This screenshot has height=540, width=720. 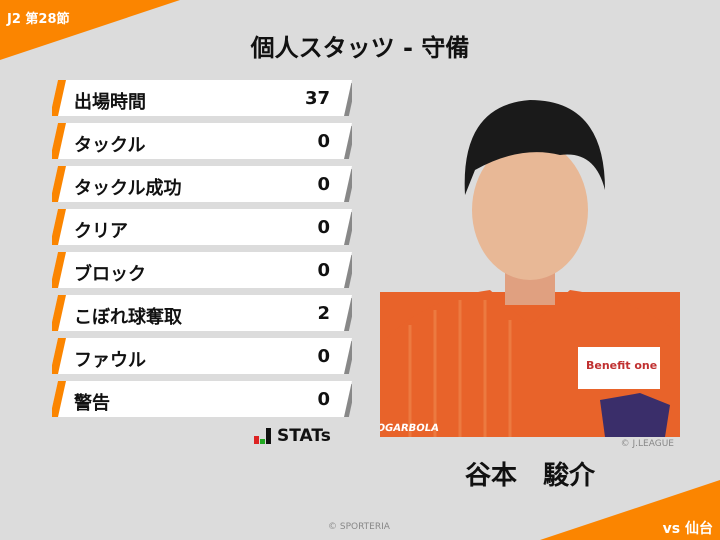 I want to click on stat-row: クリア 0, so click(x=202, y=227).